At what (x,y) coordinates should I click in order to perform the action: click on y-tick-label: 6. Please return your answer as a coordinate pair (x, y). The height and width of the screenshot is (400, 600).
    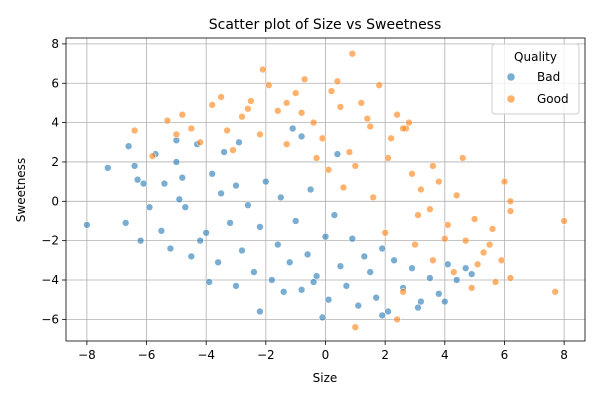
    Looking at the image, I should click on (55, 83).